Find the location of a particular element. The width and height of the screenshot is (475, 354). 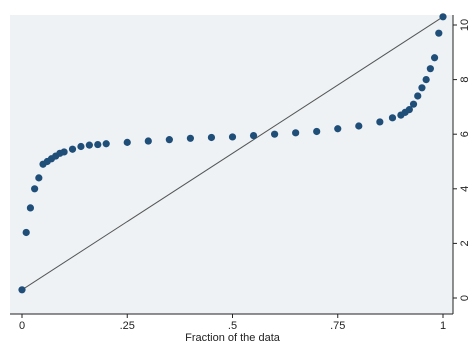

x-tick-label: 0 is located at coordinates (22, 326).